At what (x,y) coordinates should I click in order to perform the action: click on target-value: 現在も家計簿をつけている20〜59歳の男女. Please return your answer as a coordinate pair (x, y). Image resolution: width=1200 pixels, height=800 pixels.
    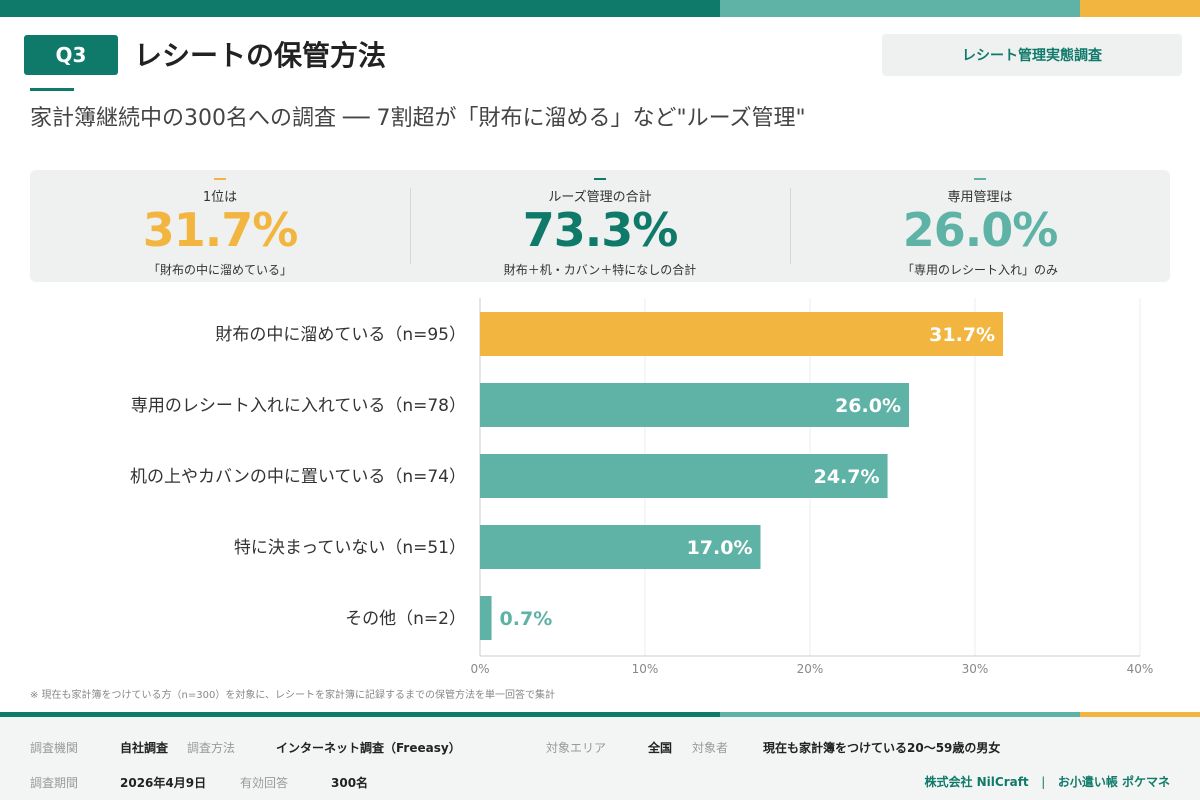
    Looking at the image, I should click on (882, 748).